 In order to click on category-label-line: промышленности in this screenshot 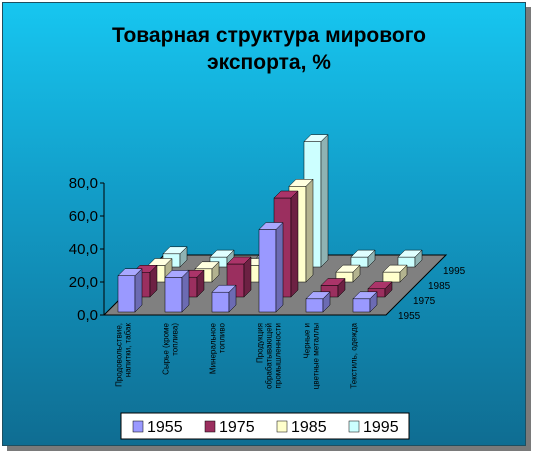, I will do `click(278, 355)`.